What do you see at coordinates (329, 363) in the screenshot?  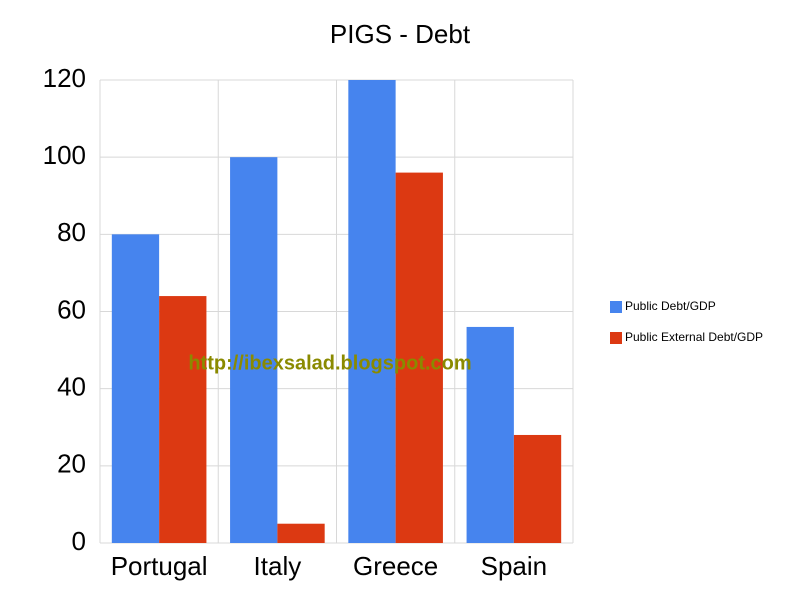 I see `watermark: http://ibexsalad.blogspot.com` at bounding box center [329, 363].